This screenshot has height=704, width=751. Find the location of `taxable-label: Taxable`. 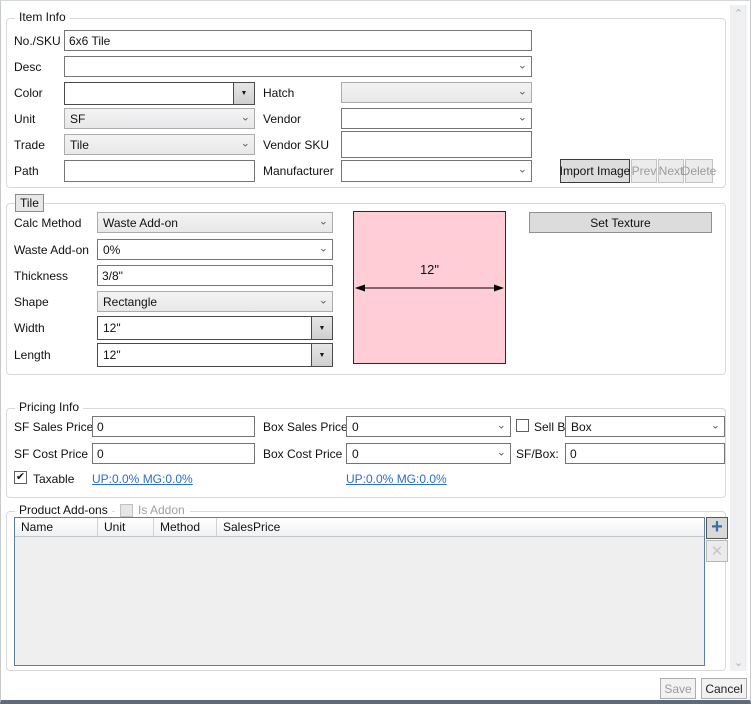

taxable-label: Taxable is located at coordinates (54, 479).